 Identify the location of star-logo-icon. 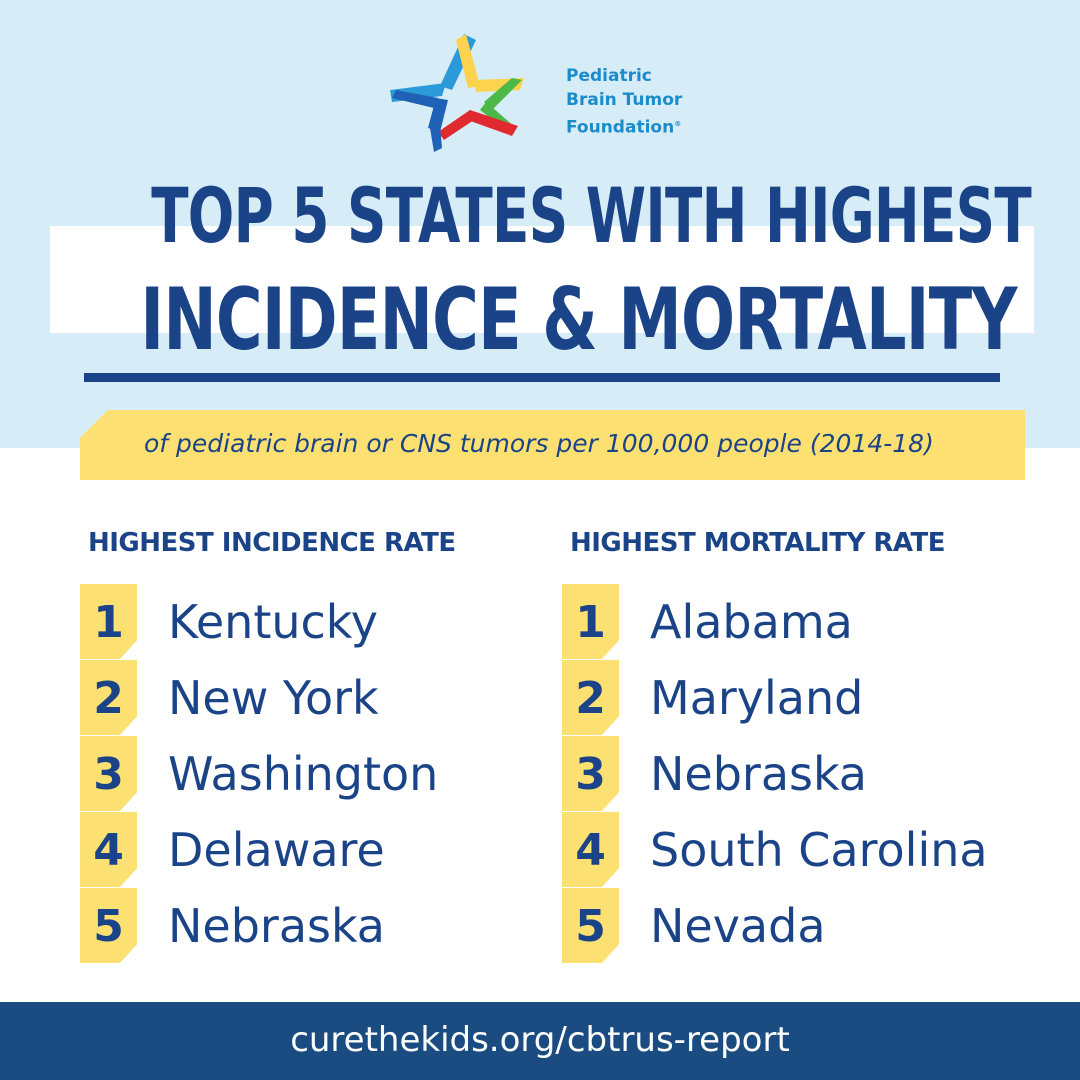
(457, 93).